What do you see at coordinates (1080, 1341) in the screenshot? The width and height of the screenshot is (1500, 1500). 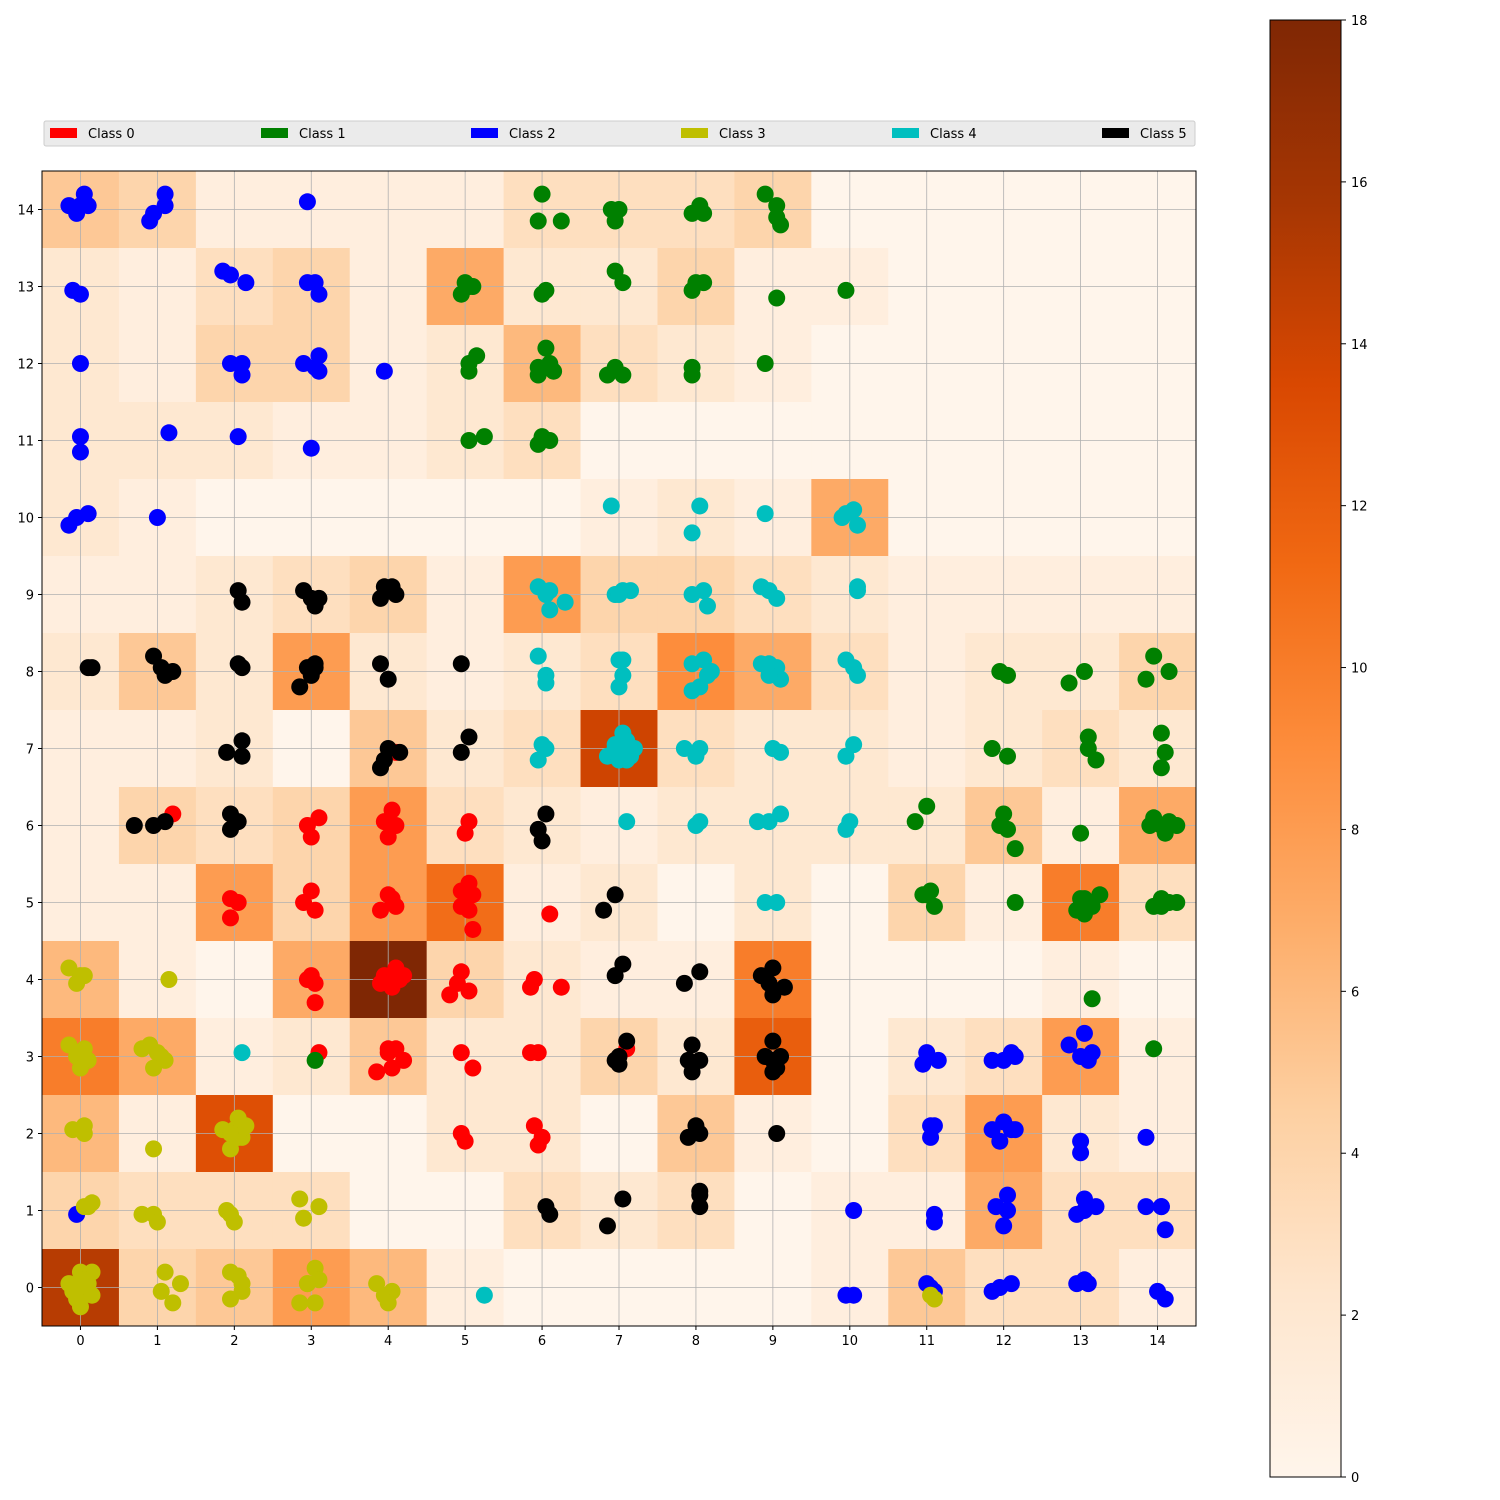 I see `x-tick-label: 13` at bounding box center [1080, 1341].